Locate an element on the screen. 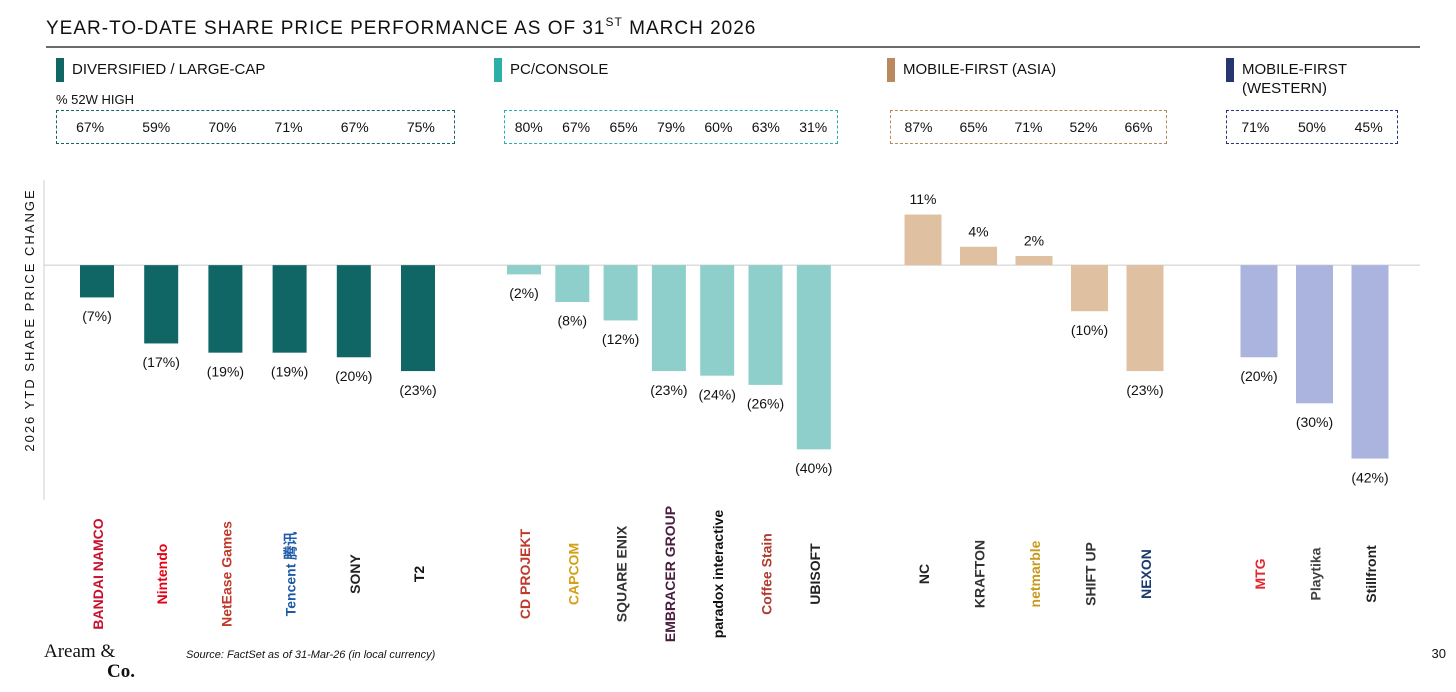  high-52w-box: 80% 67% 65% 79% 60% 63% 31% is located at coordinates (671, 127).